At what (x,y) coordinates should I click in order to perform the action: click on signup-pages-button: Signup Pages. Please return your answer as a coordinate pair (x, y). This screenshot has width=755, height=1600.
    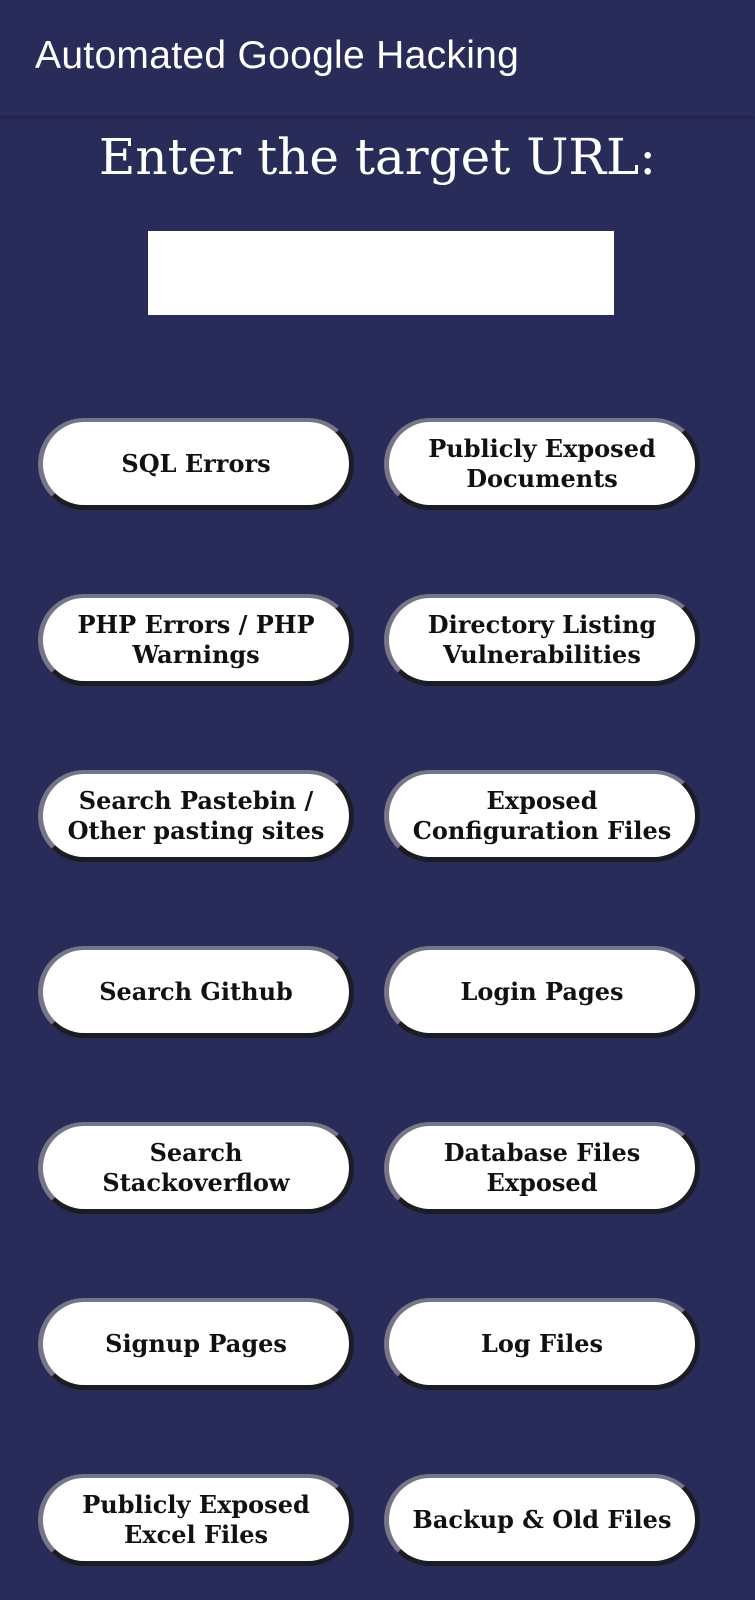
    Looking at the image, I should click on (196, 1344).